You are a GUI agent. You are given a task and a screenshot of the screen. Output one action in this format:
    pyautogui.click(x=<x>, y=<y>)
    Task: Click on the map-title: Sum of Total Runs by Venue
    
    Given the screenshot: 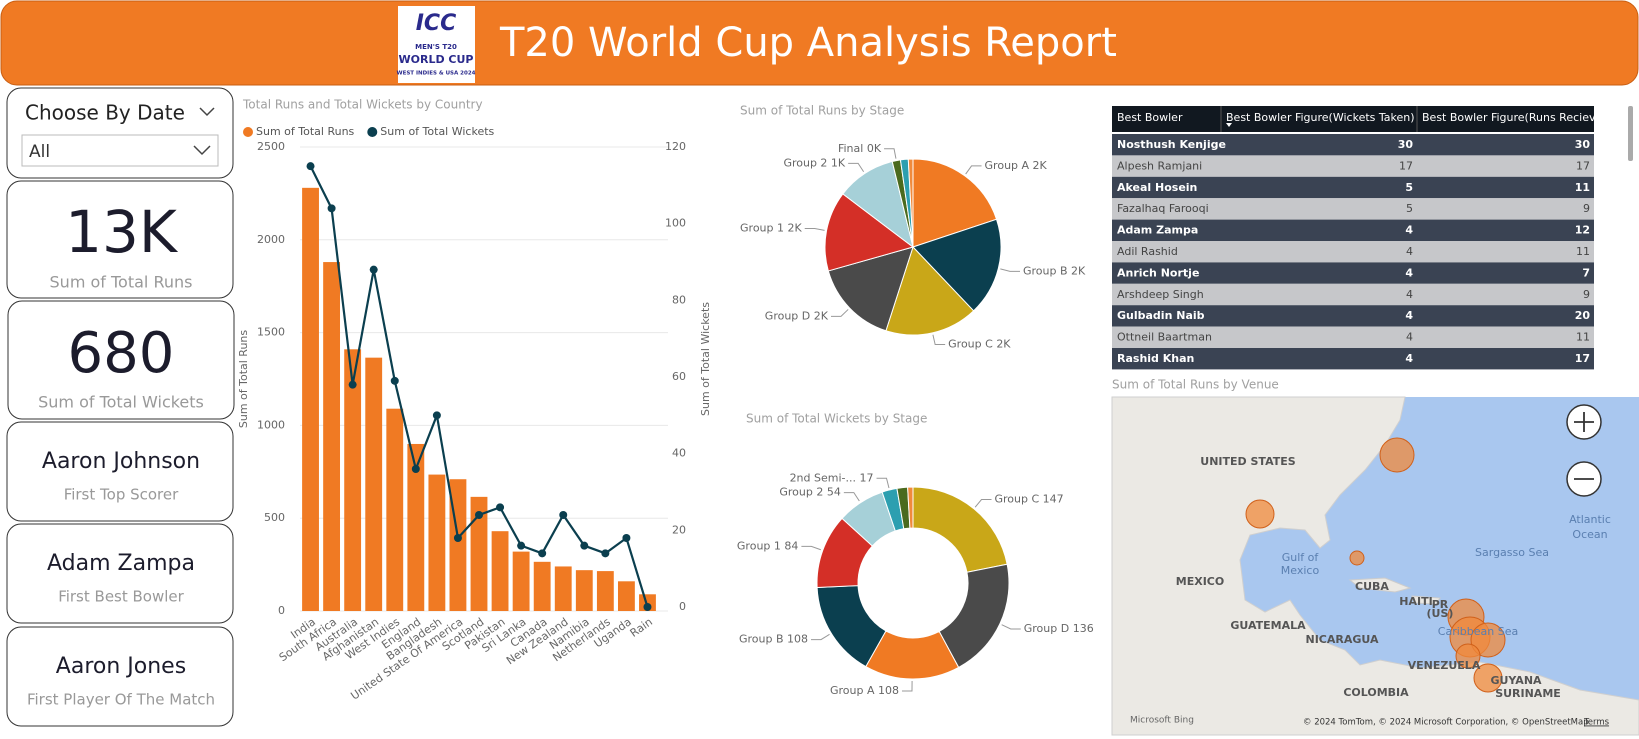 What is the action you would take?
    pyautogui.click(x=1195, y=385)
    